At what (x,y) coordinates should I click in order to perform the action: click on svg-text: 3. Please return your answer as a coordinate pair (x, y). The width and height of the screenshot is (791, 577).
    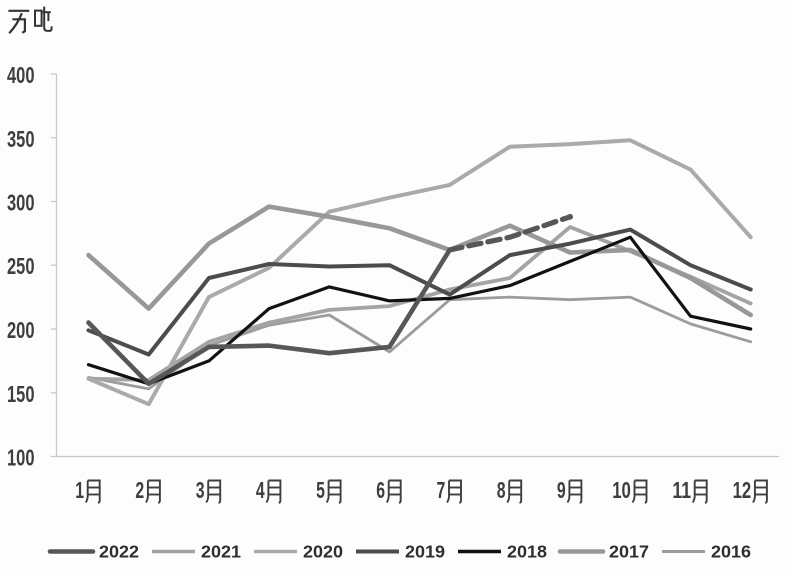
    Looking at the image, I should click on (200, 490).